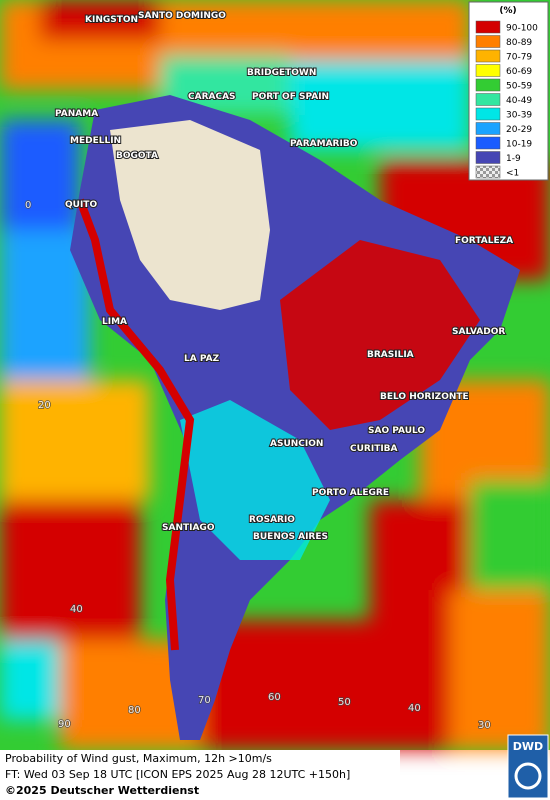 The image size is (550, 800). What do you see at coordinates (380, 335) in the screenshot?
I see `high-probability-area` at bounding box center [380, 335].